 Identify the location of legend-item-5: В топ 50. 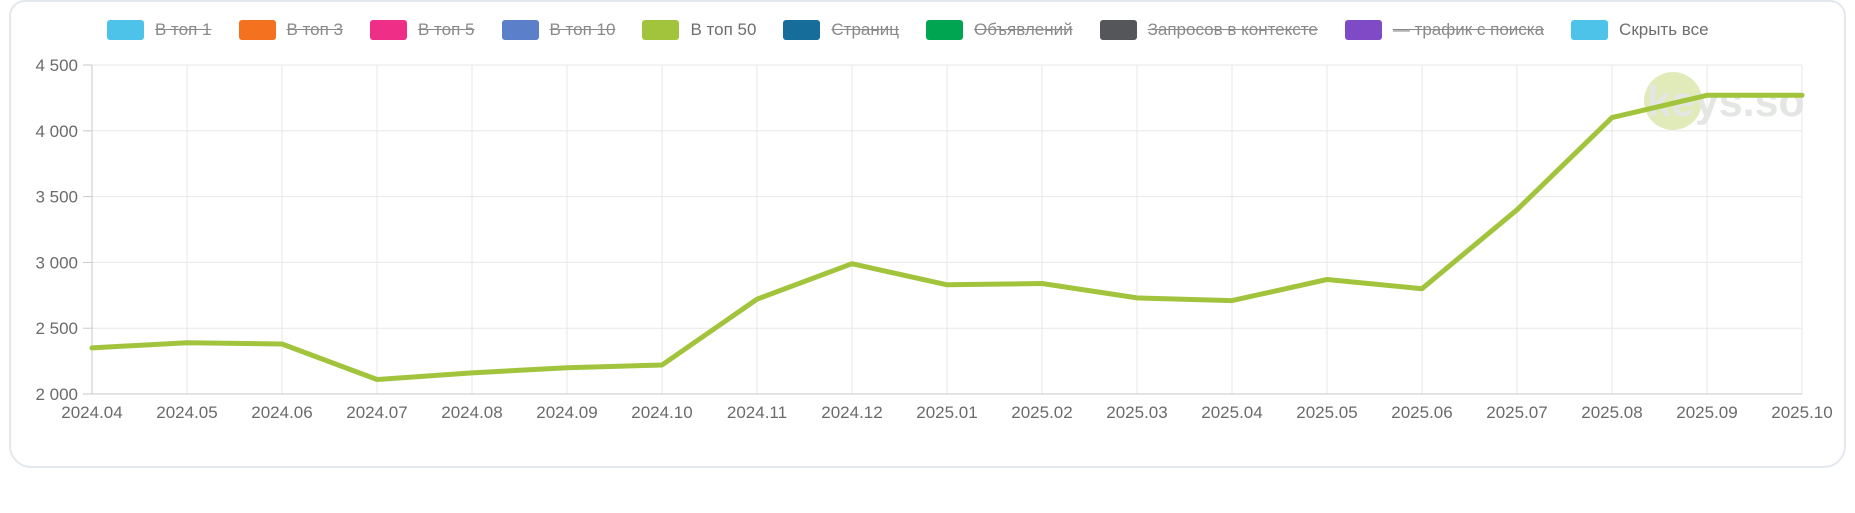
(699, 30).